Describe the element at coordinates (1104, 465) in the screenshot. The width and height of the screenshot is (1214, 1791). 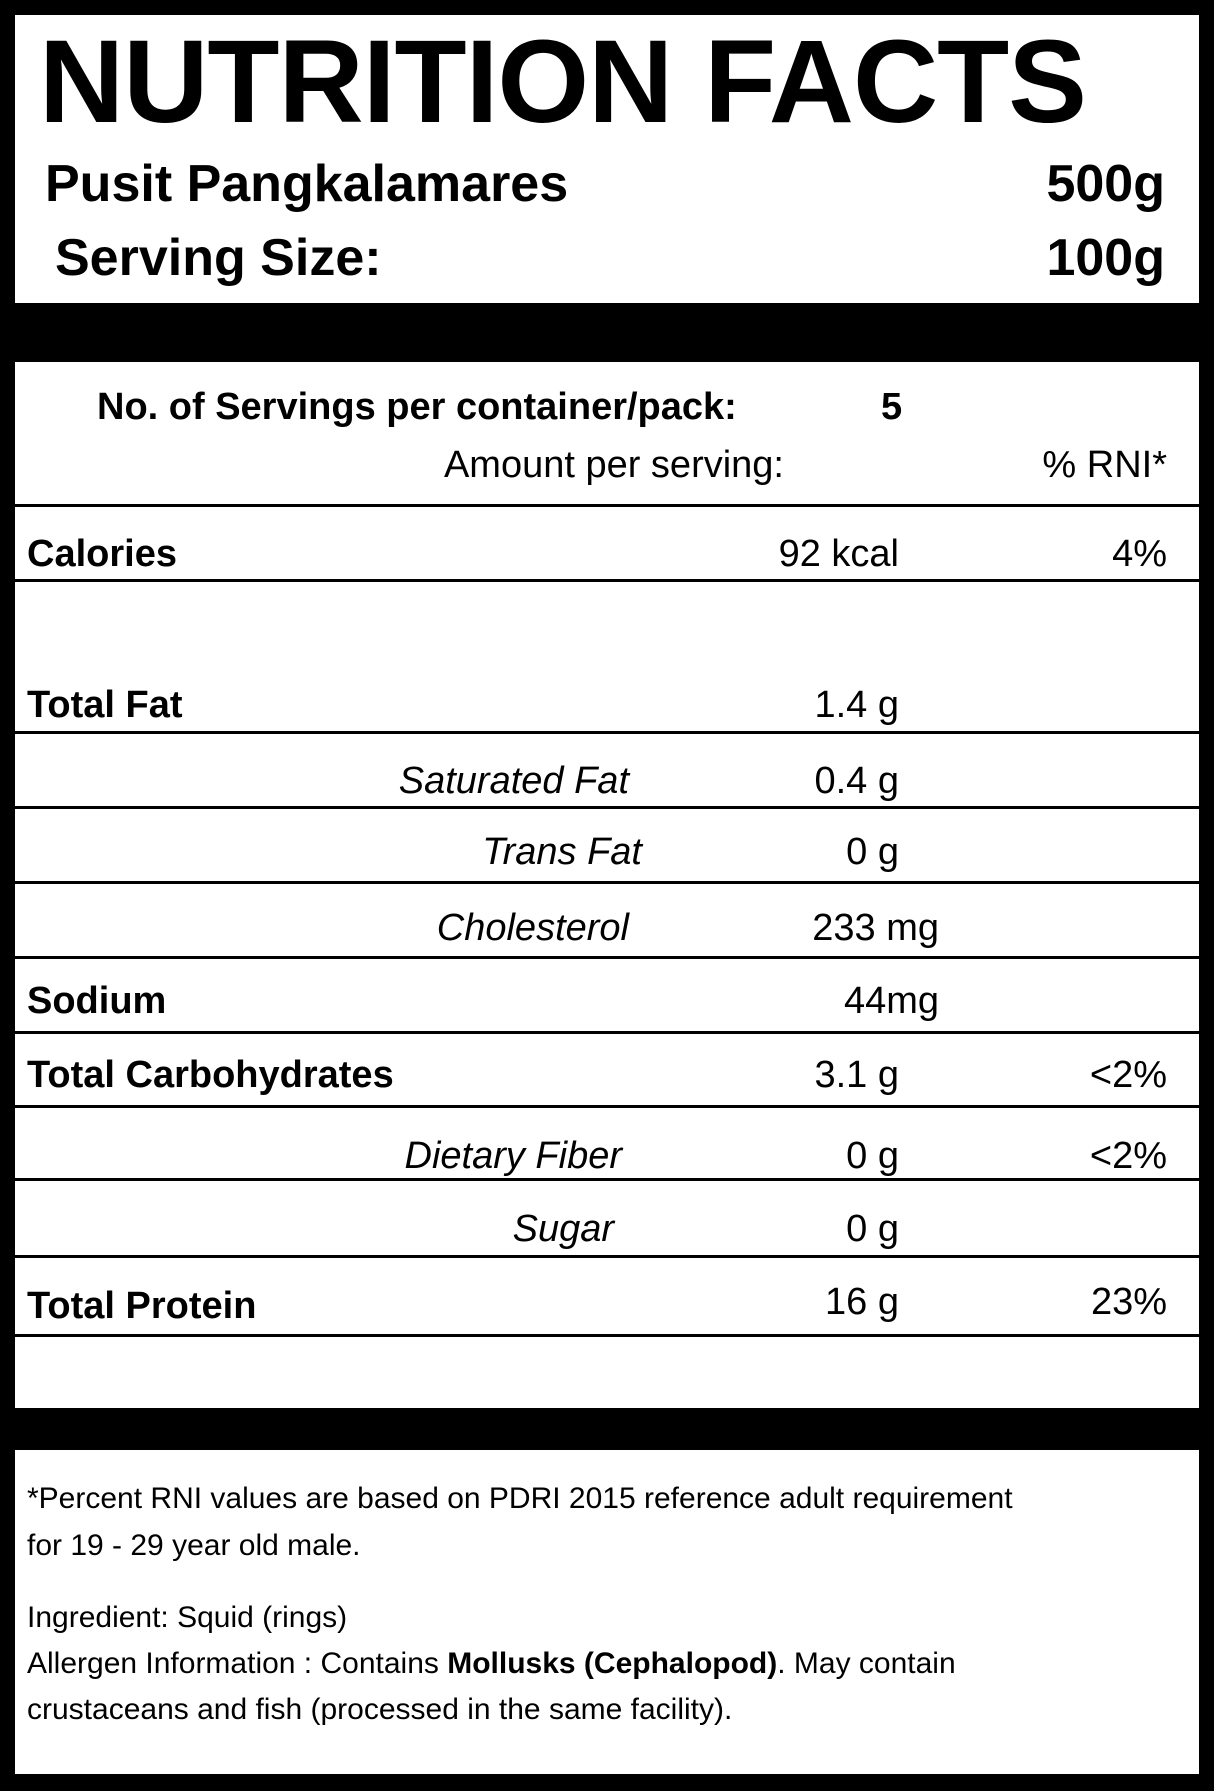
I see `rni-column-header: % RNI*` at that location.